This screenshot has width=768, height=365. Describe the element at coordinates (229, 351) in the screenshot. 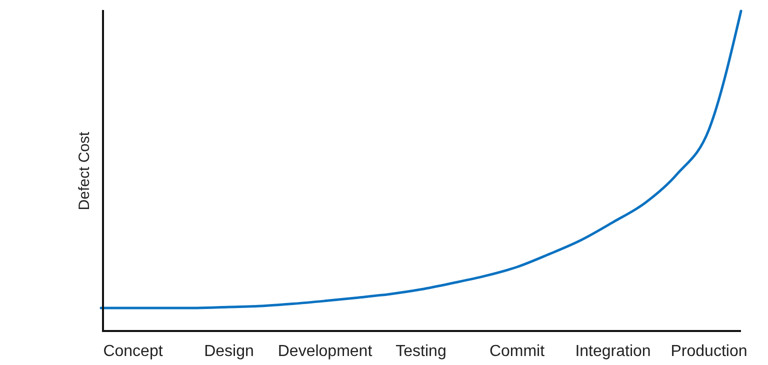

I see `x-tick-label: Design` at that location.